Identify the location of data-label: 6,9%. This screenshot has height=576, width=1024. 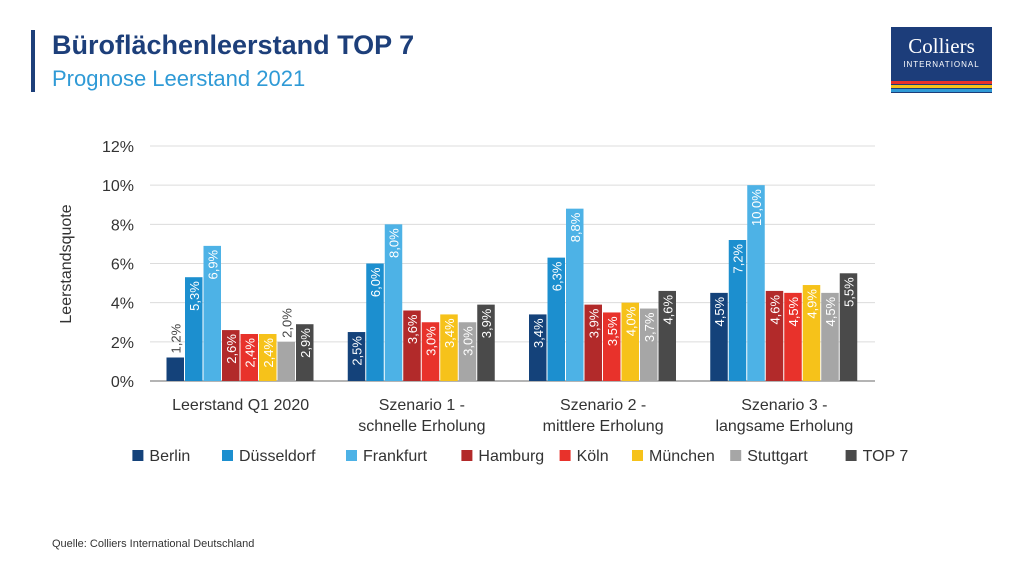
(212, 264).